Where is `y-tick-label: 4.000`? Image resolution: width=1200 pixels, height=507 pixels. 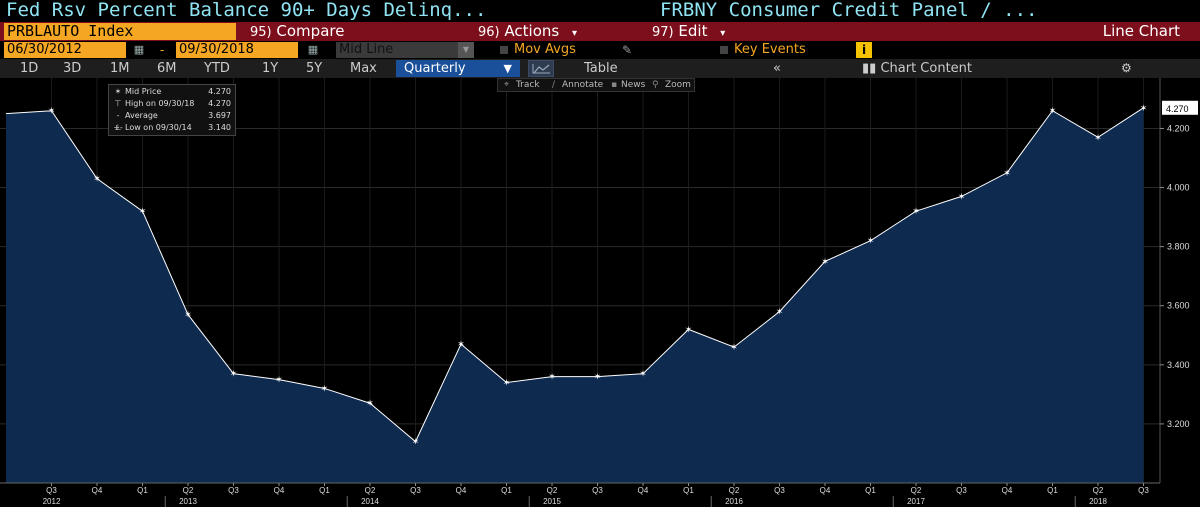 y-tick-label: 4.000 is located at coordinates (1178, 188).